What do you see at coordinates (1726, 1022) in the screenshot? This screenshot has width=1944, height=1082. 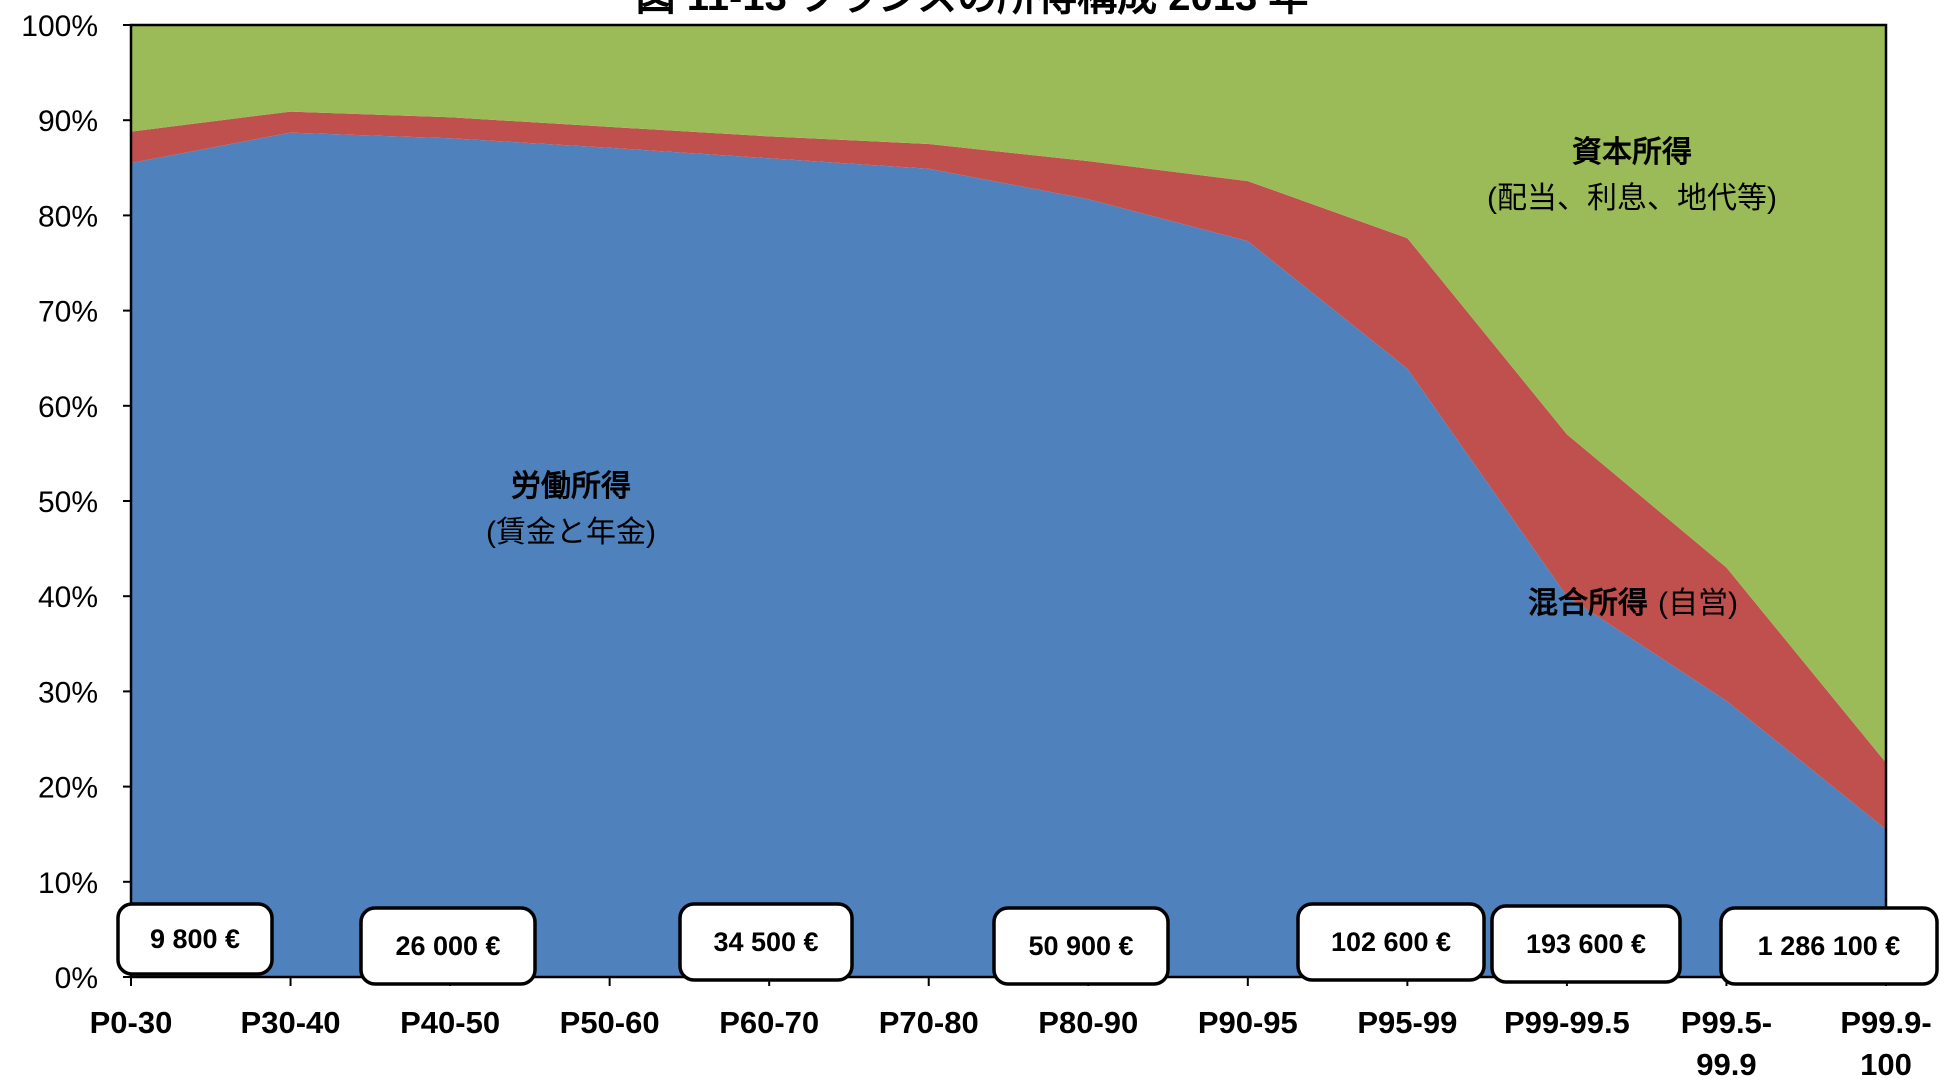 I see `x-tick-label: P99.5-` at bounding box center [1726, 1022].